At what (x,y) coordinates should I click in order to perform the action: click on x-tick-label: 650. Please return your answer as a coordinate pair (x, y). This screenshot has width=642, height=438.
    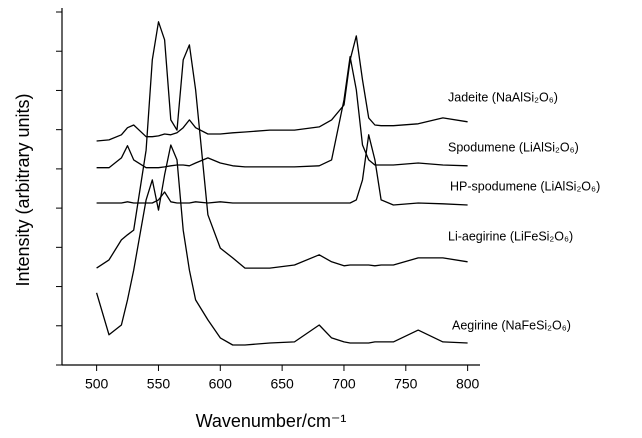
    Looking at the image, I should click on (282, 384).